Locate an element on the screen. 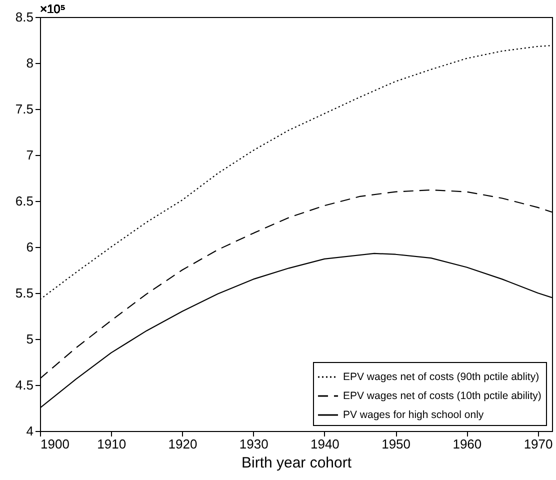  y-tick-label: 5.5 is located at coordinates (24, 293).